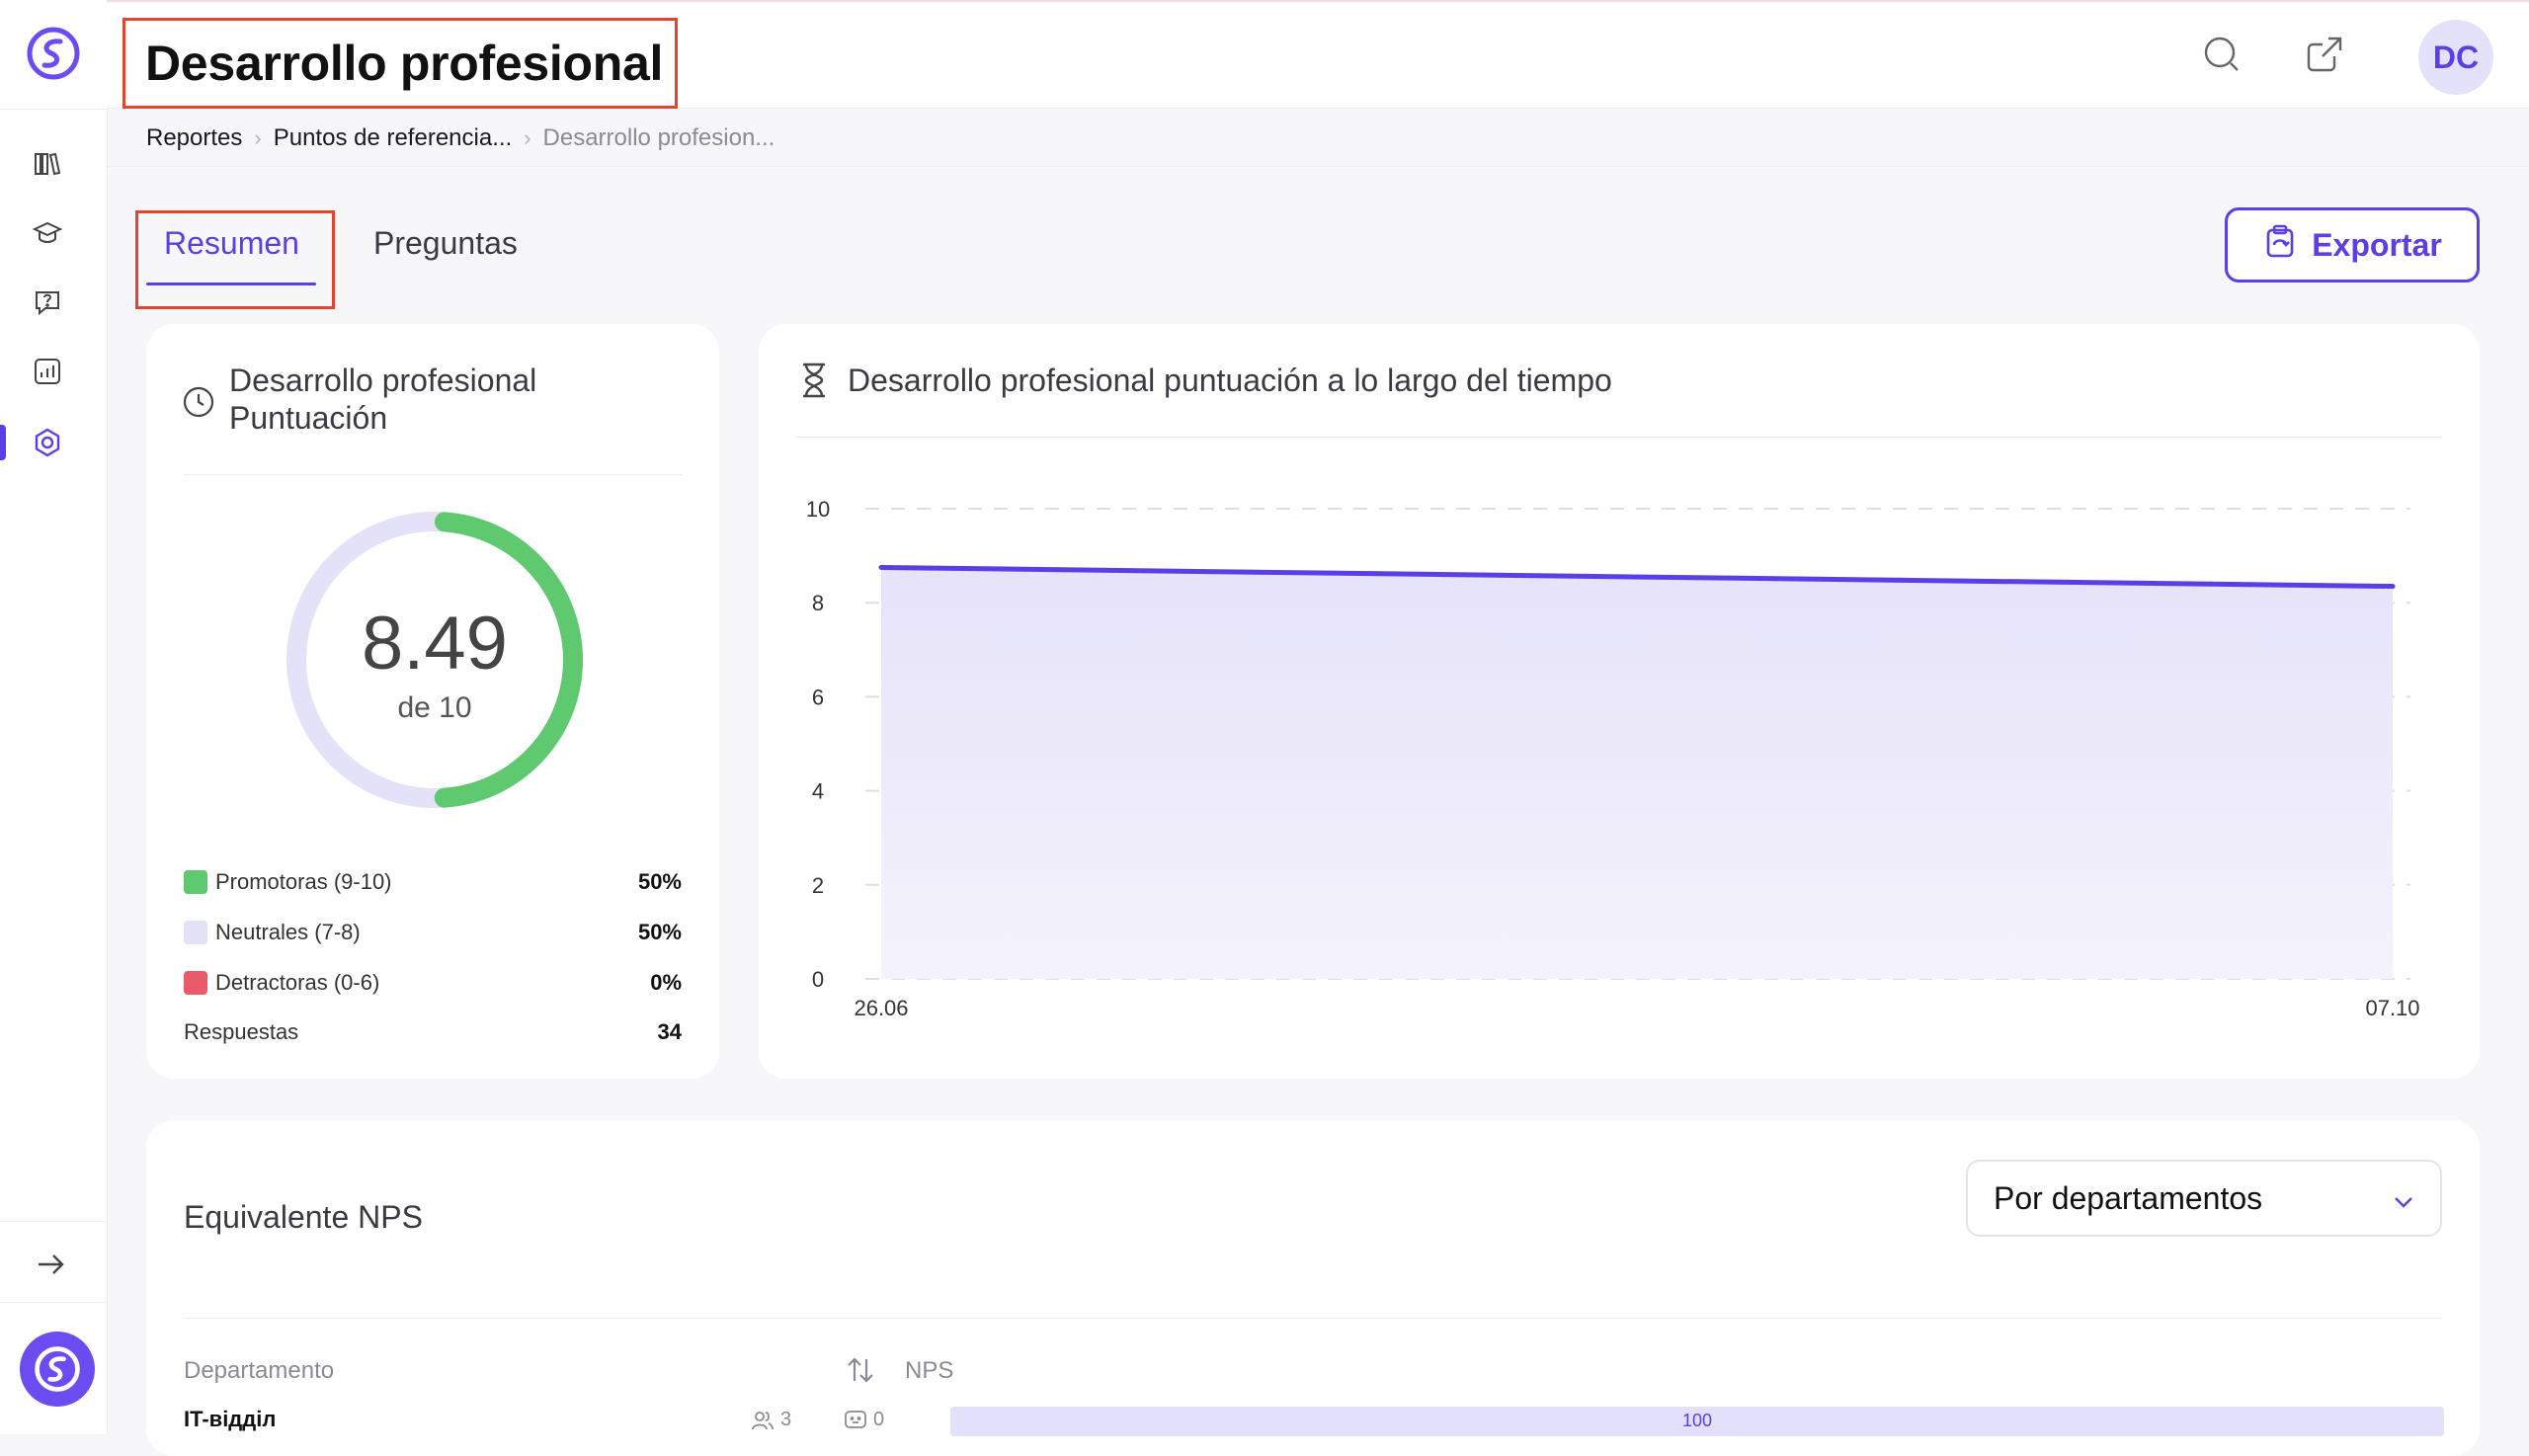 The width and height of the screenshot is (2529, 1456). Describe the element at coordinates (433, 1032) in the screenshot. I see `responses-row: Respuestas 34` at that location.